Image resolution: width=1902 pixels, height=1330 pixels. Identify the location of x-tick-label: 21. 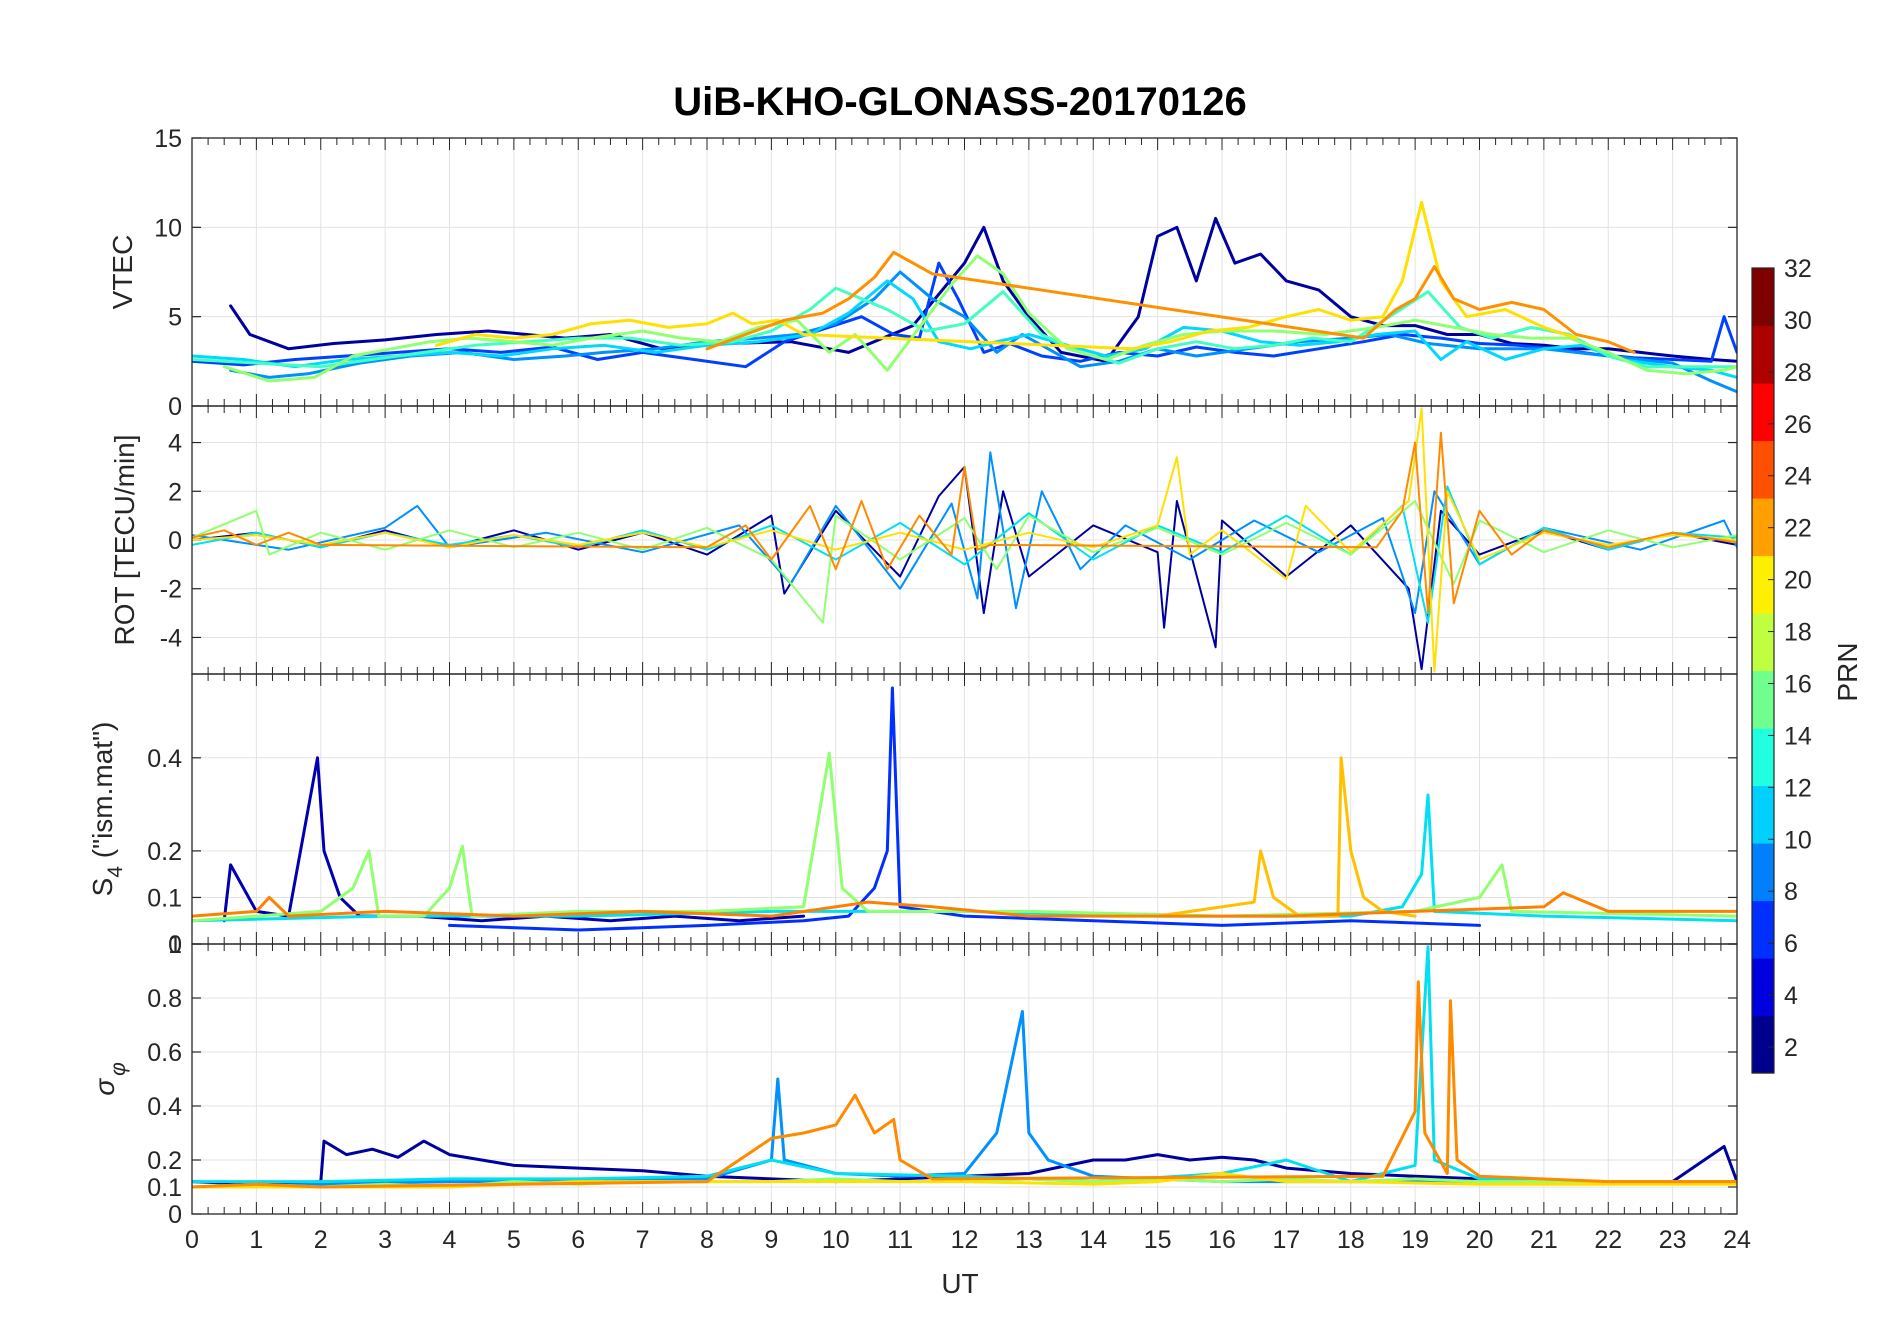
(1544, 1240).